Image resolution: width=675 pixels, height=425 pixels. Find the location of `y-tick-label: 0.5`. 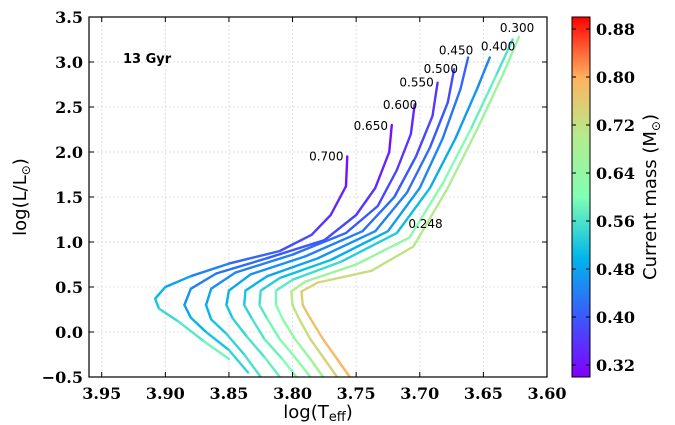

y-tick-label: 0.5 is located at coordinates (69, 287).